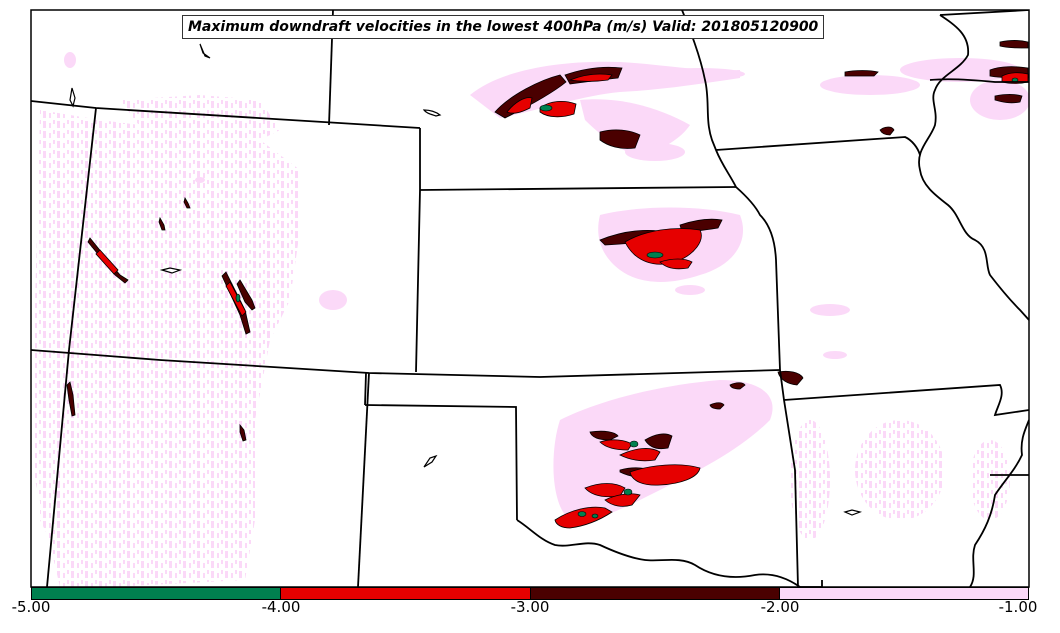  I want to click on colorbar-tick-label: -4.00, so click(281, 607).